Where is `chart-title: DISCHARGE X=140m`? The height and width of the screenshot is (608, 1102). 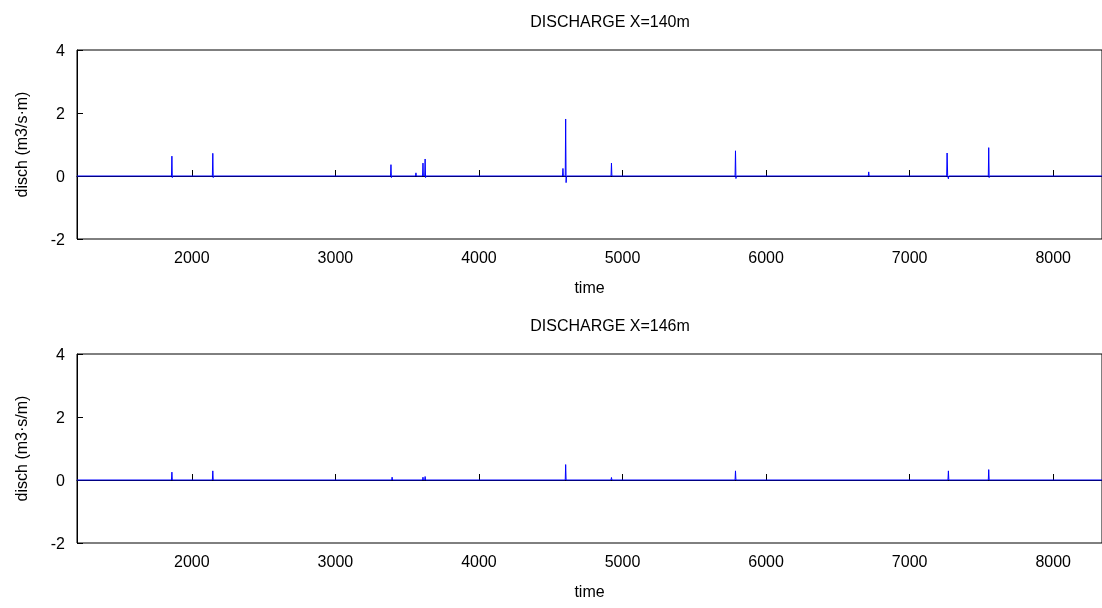 chart-title: DISCHARGE X=140m is located at coordinates (610, 21).